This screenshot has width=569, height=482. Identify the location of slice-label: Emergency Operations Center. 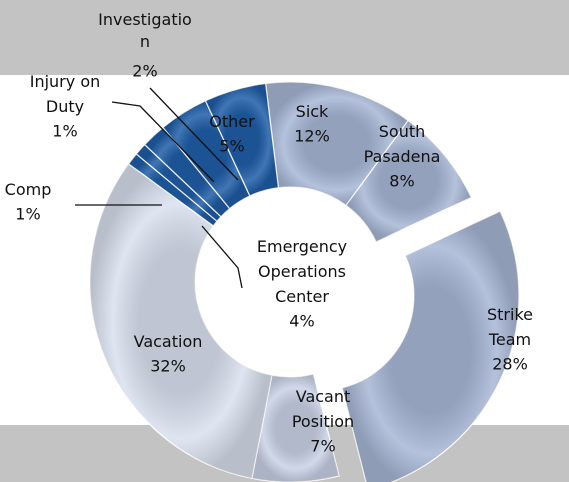
(302, 271).